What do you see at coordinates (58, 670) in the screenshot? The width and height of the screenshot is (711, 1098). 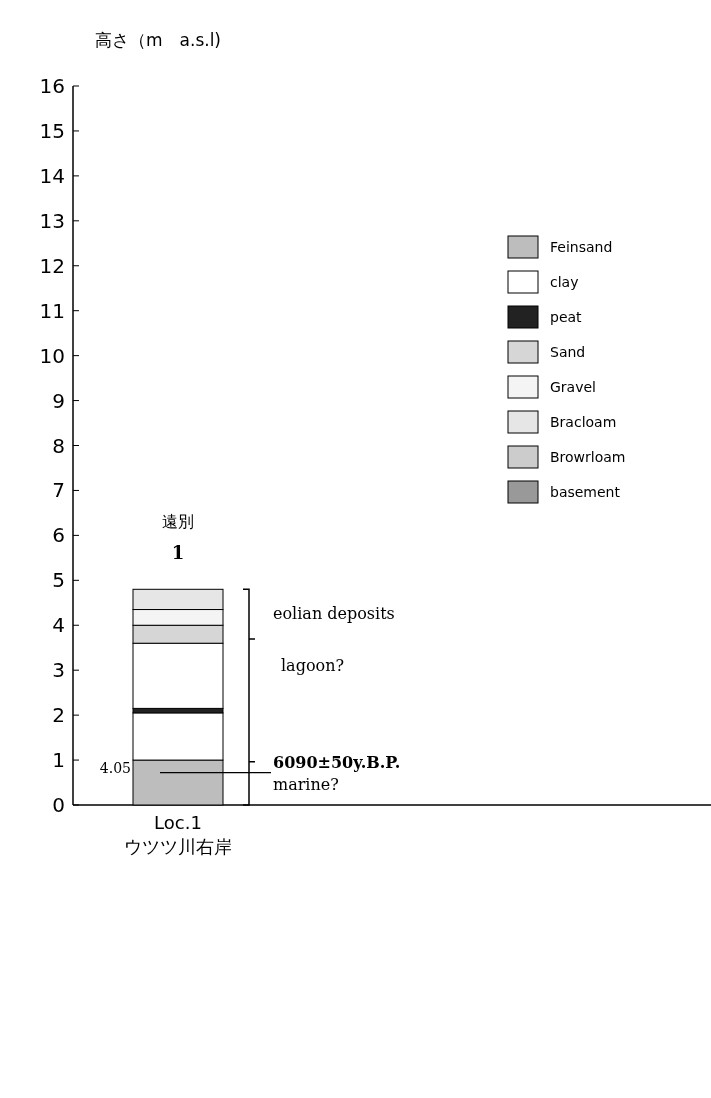 I see `y-tick-label: 3` at bounding box center [58, 670].